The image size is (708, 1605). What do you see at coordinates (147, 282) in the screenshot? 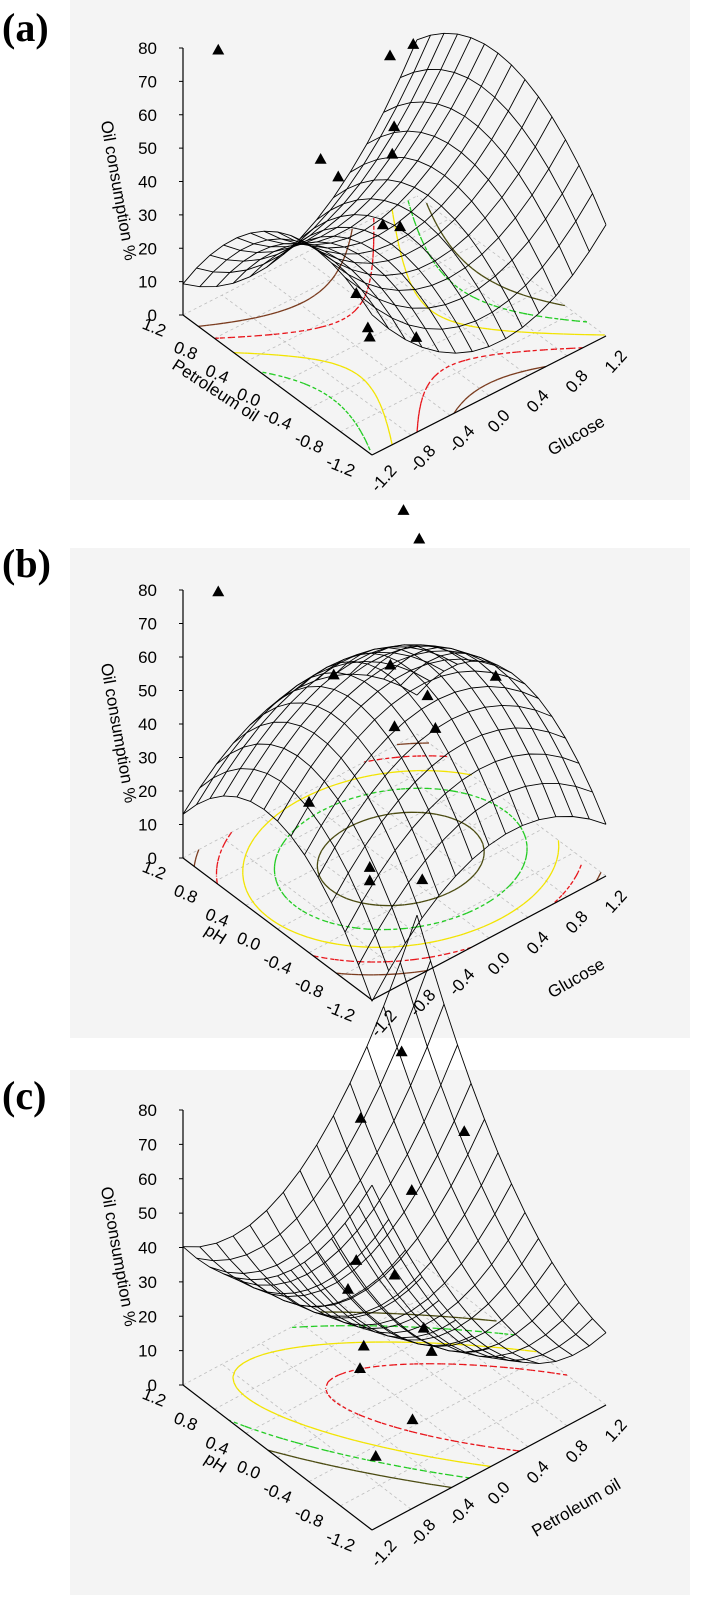
I see `z-tick-label: 10` at bounding box center [147, 282].